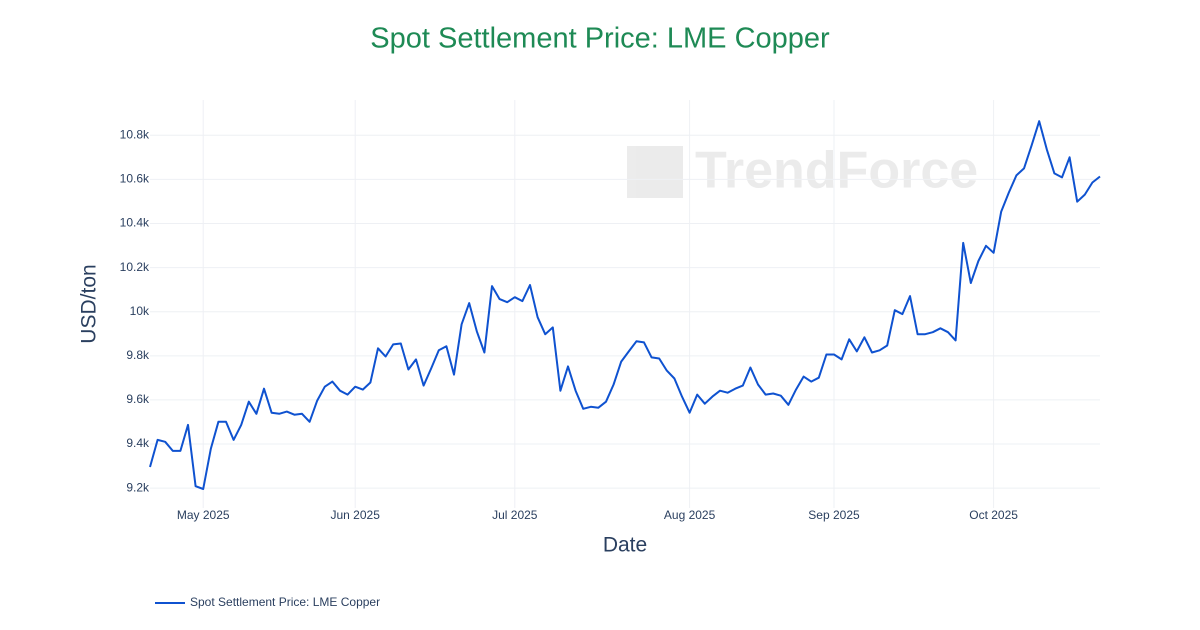  I want to click on x-tick-label: Jun 2025, so click(356, 515).